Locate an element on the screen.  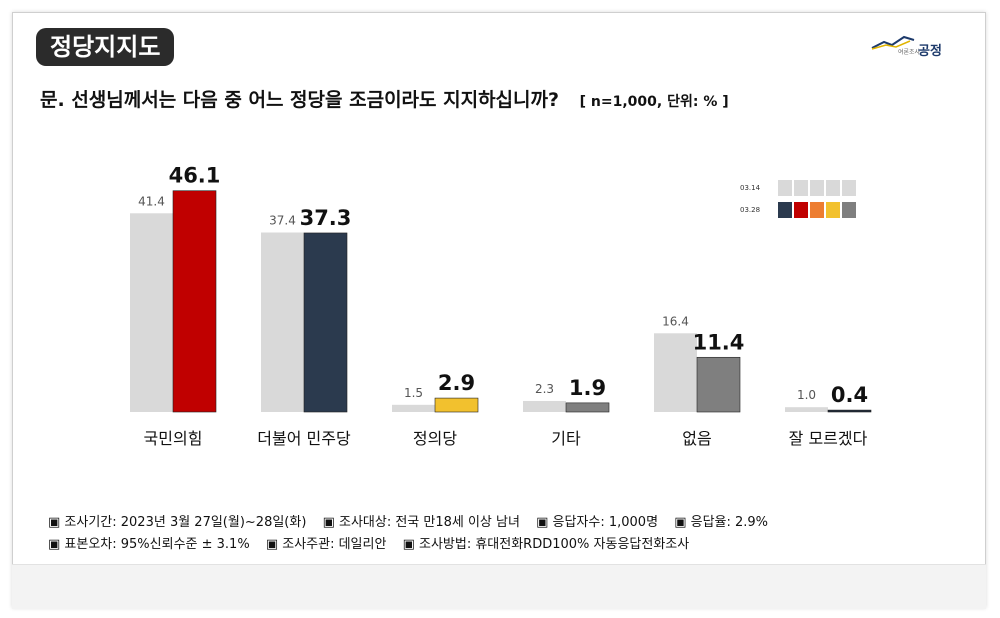
footer-band is located at coordinates (499, 586).